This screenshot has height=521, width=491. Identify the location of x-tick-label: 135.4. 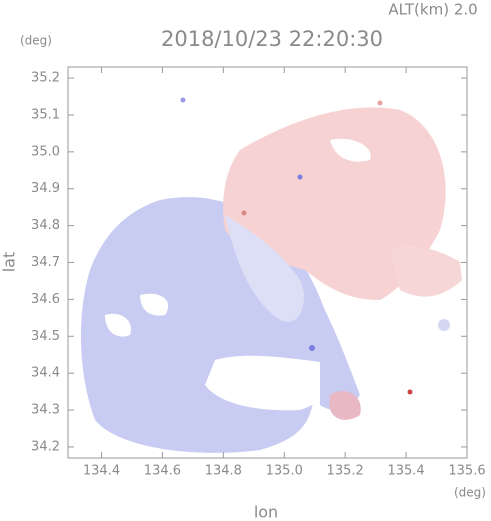
(405, 471).